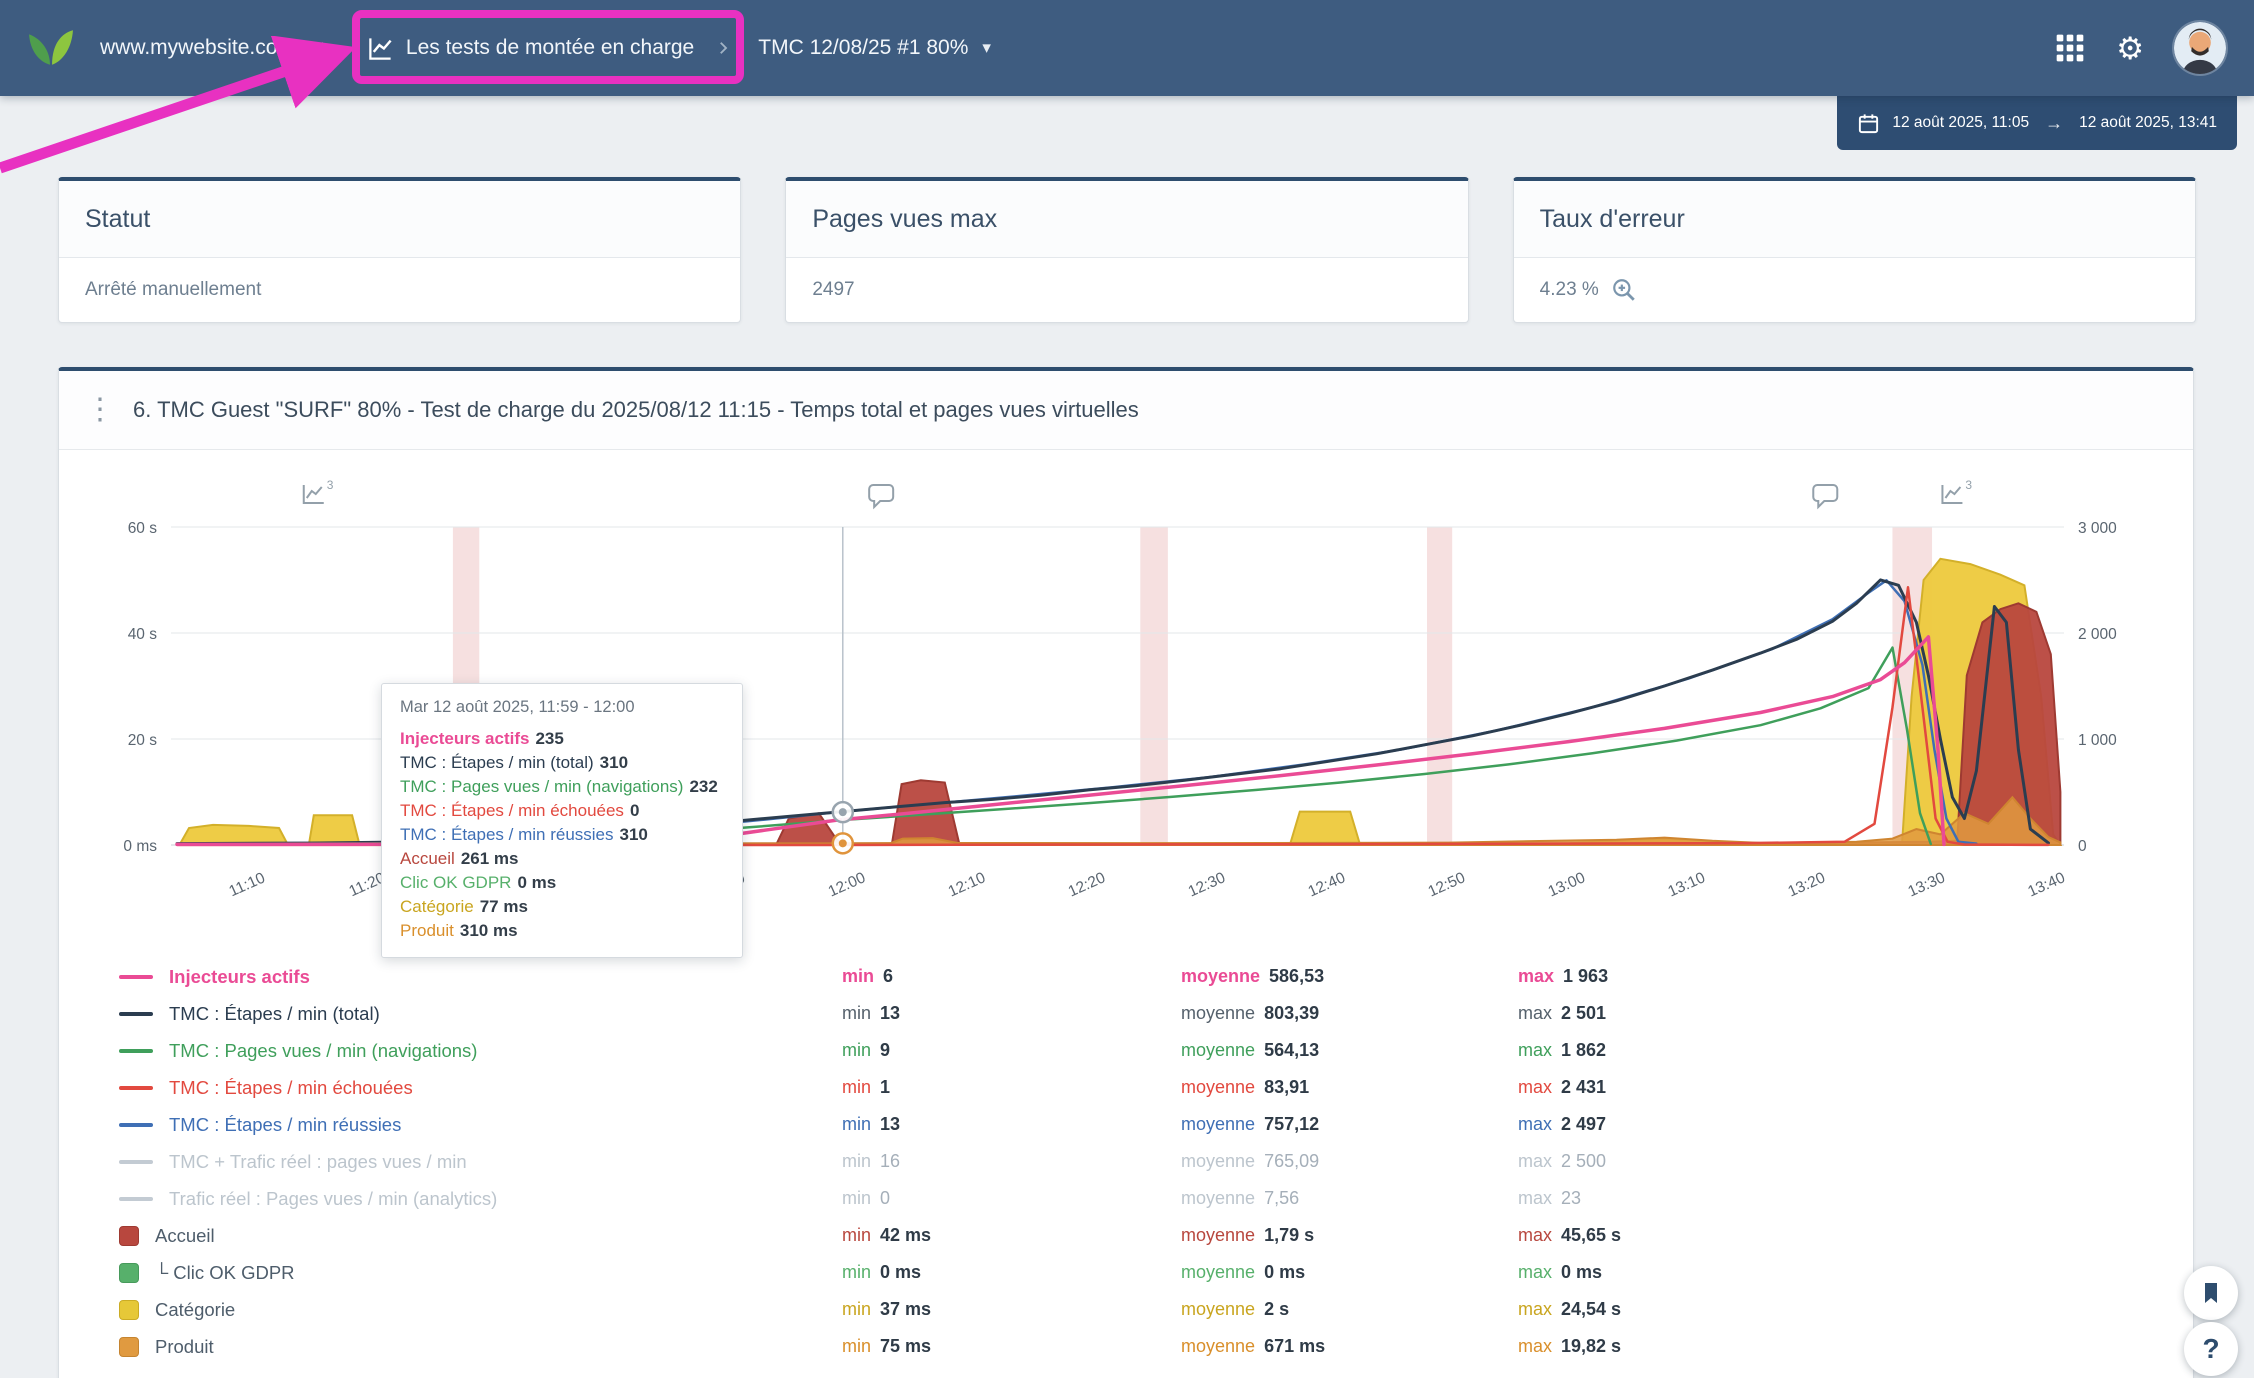  I want to click on question-mark-icon: ?, so click(2211, 1348).